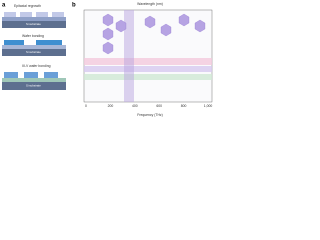 This screenshot has width=320, height=240. I want to click on schematic-row: Wafer bonding Si substrate, so click(34, 45).